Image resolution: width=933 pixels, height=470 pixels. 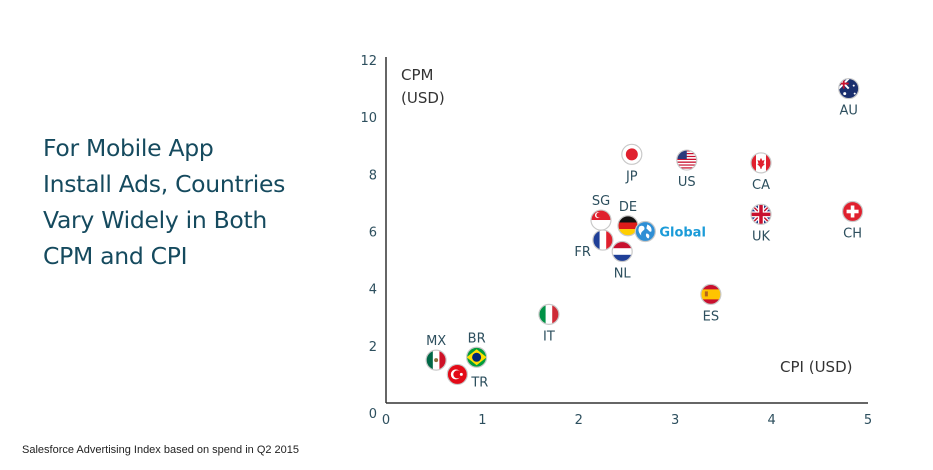 I want to click on data-point-global: Global, so click(x=670, y=231).